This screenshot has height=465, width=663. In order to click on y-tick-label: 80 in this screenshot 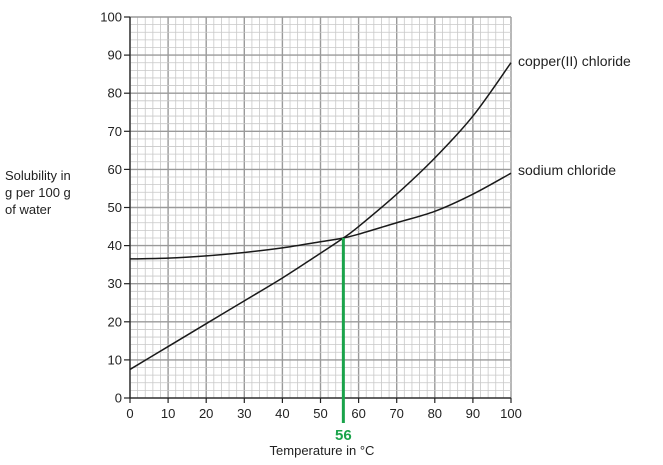, I will do `click(115, 93)`.